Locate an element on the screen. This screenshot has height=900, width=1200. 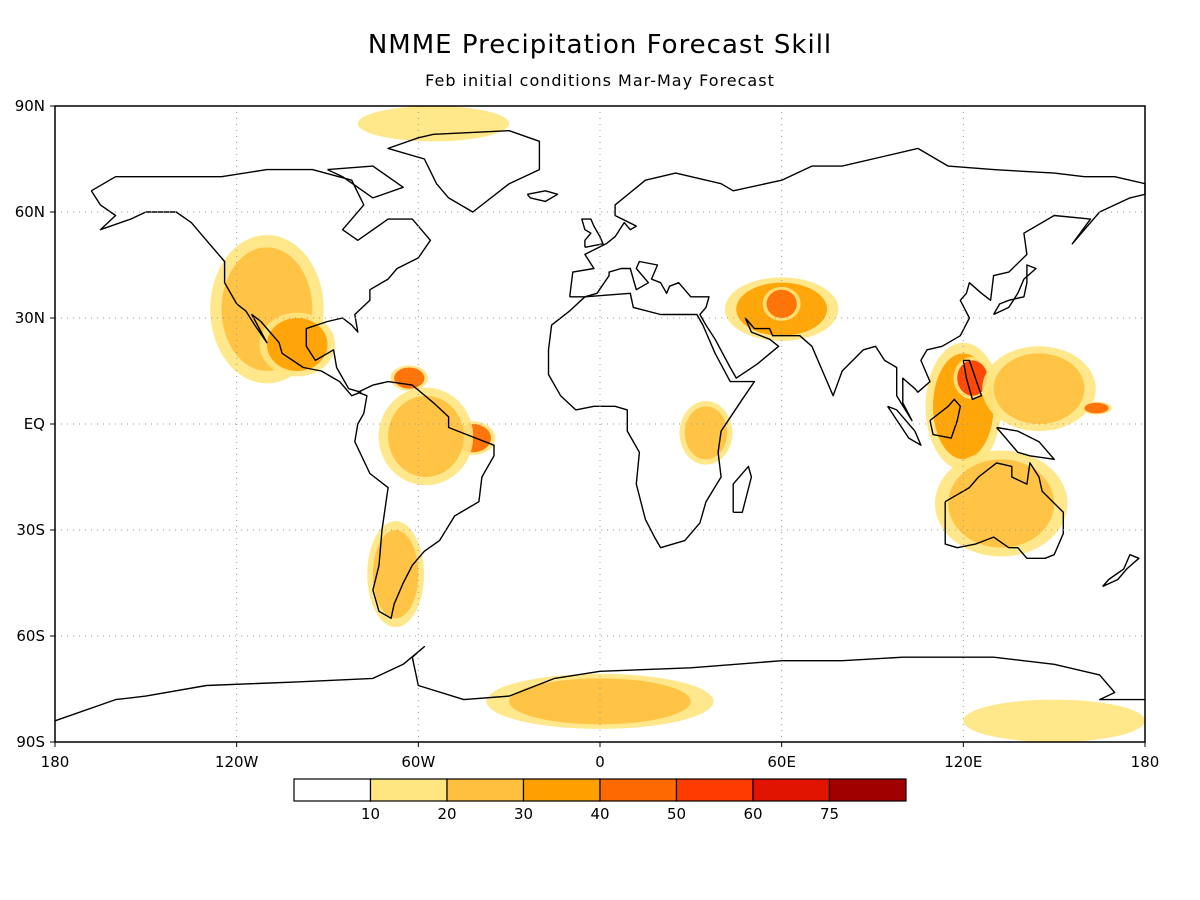
chart-title: NMME Precipitation Forecast Skill is located at coordinates (600, 45).